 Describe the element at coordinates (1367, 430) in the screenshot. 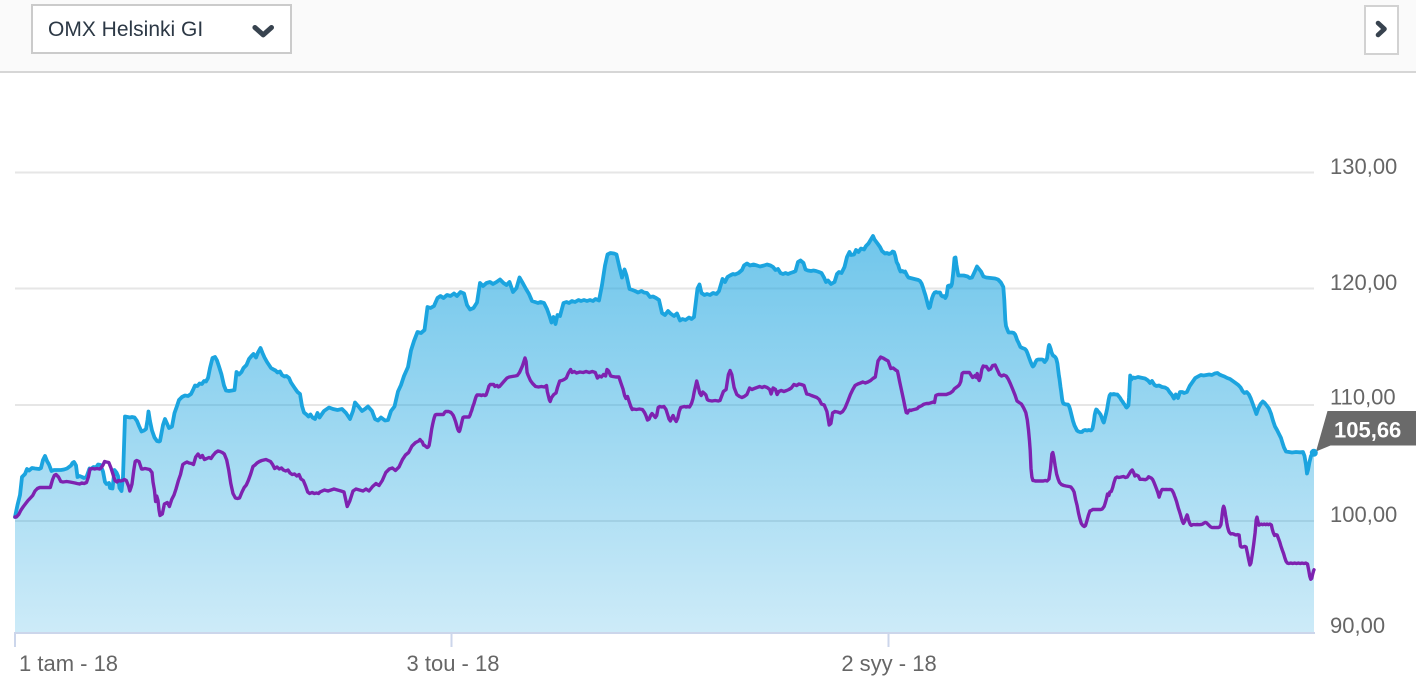

I see `svg-text: 105,66` at that location.